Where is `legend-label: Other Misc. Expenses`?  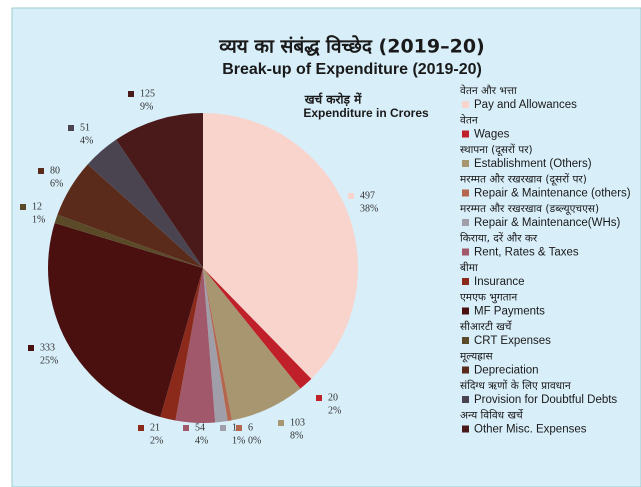
legend-label: Other Misc. Expenses is located at coordinates (530, 430).